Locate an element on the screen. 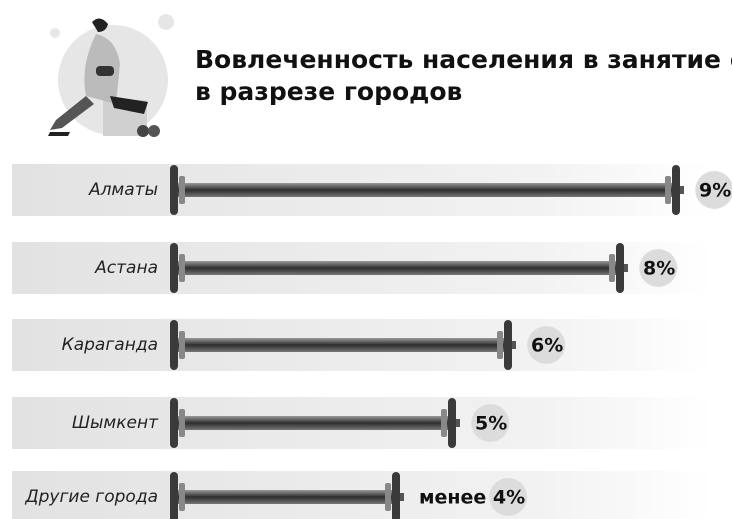  value-label: 6% is located at coordinates (547, 346).